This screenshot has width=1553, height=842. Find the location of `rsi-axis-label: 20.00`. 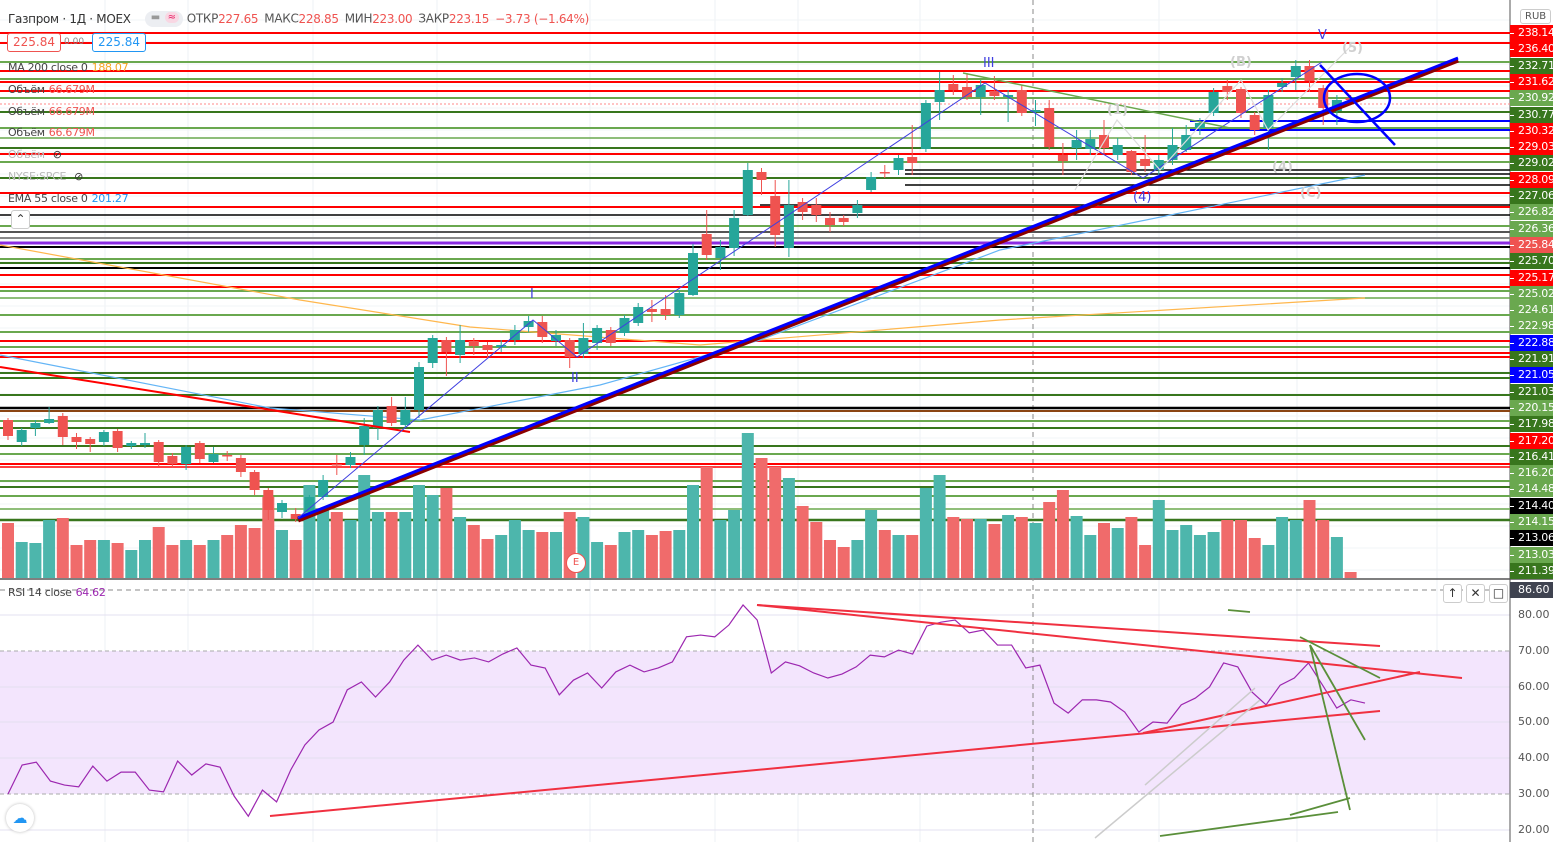

rsi-axis-label: 20.00 is located at coordinates (1534, 829).